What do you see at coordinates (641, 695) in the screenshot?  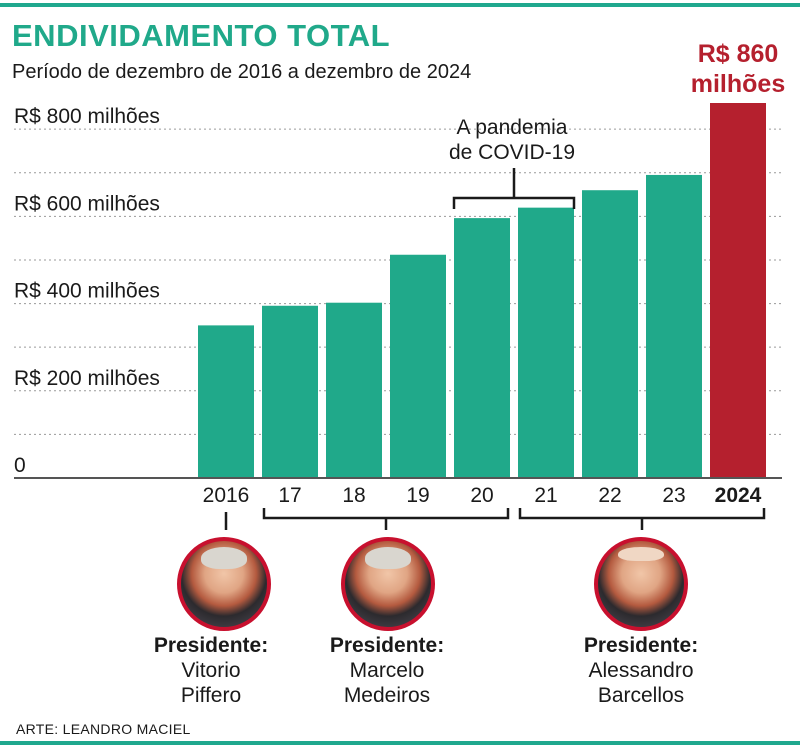 I see `president-last-name: Barcellos` at bounding box center [641, 695].